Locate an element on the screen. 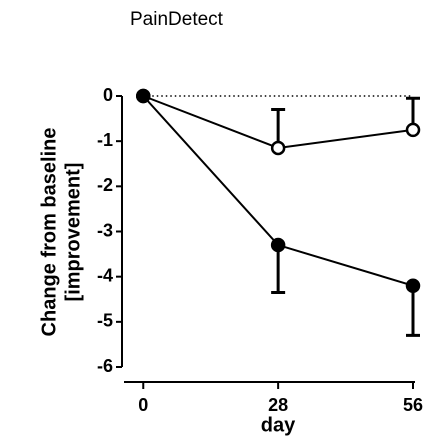 Image resolution: width=427 pixels, height=441 pixels. y-tick-label: 0 is located at coordinates (108, 95).